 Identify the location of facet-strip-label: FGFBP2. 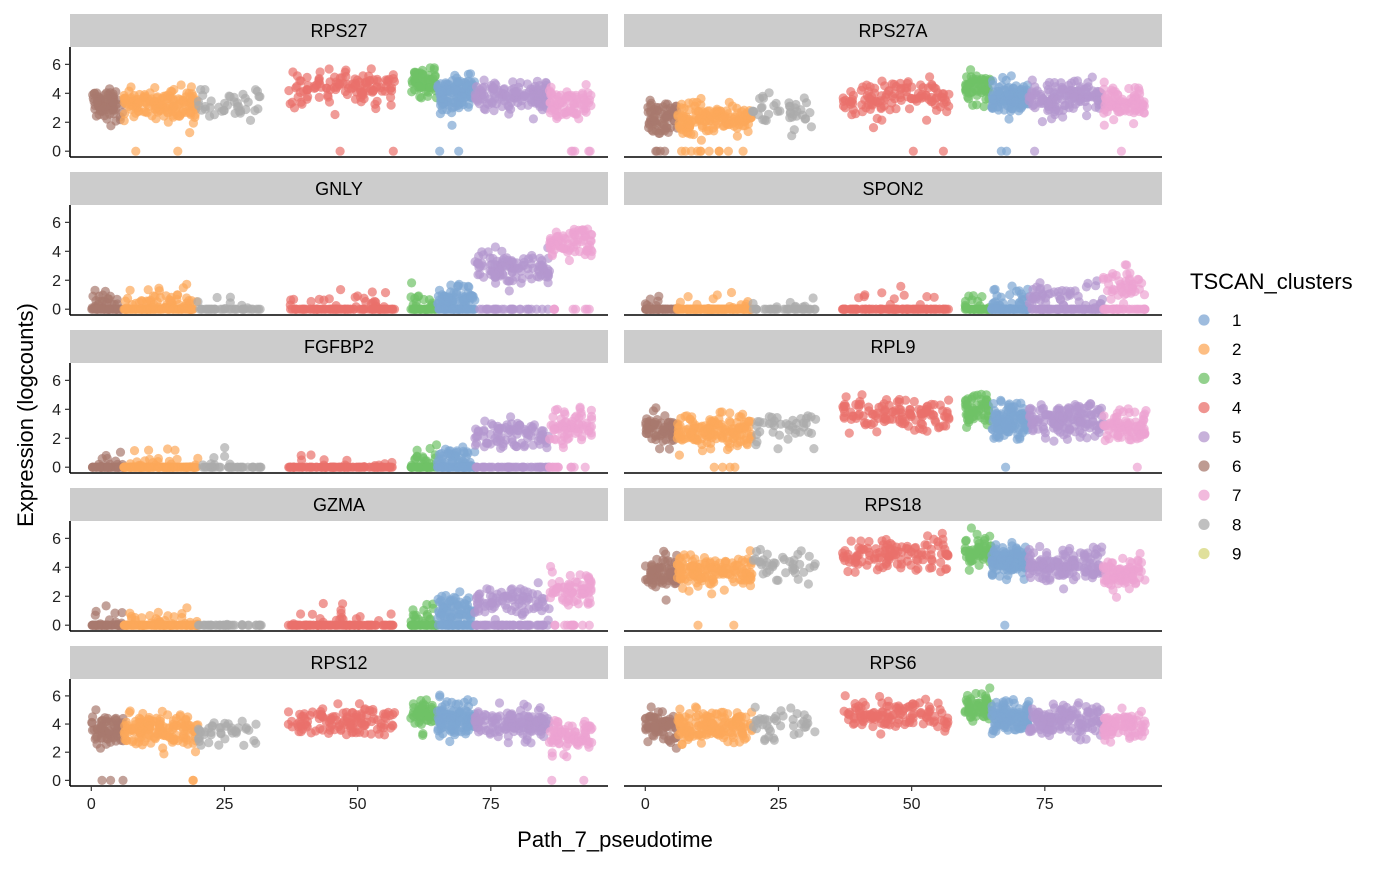
(339, 347).